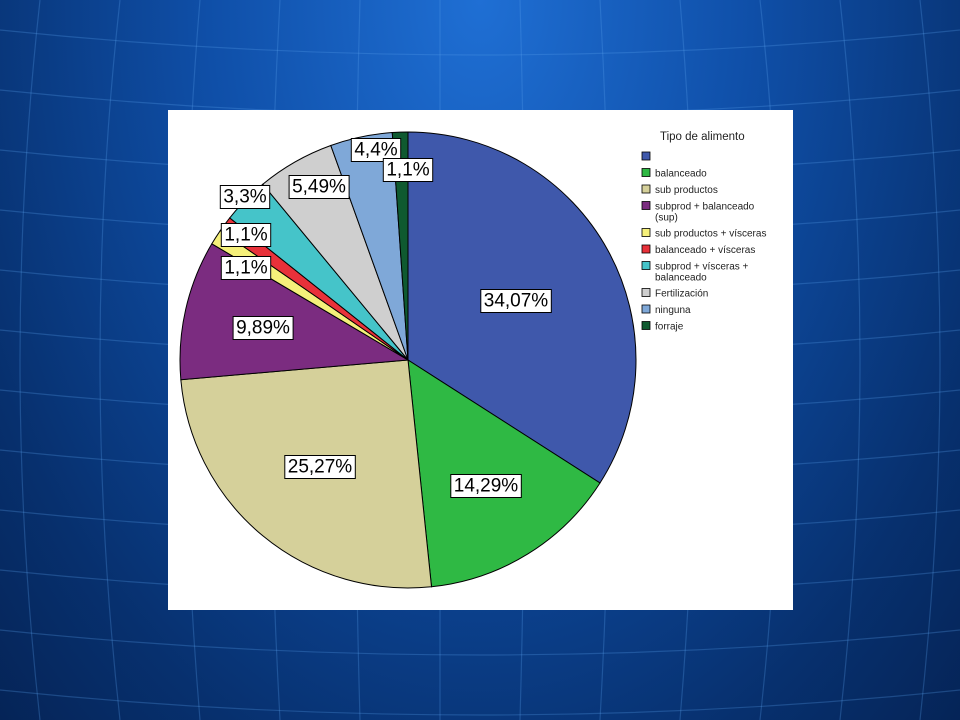 The image size is (960, 720). Describe the element at coordinates (705, 213) in the screenshot. I see `legend-entry-4: subprod + balanceado (sup)` at that location.